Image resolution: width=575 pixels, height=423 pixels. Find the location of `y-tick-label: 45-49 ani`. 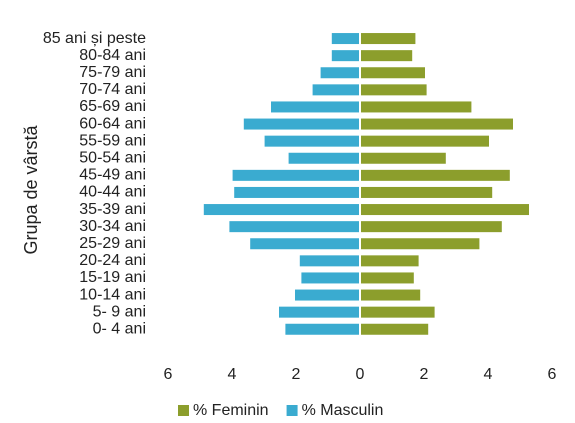

y-tick-label: 45-49 ani is located at coordinates (112, 175).